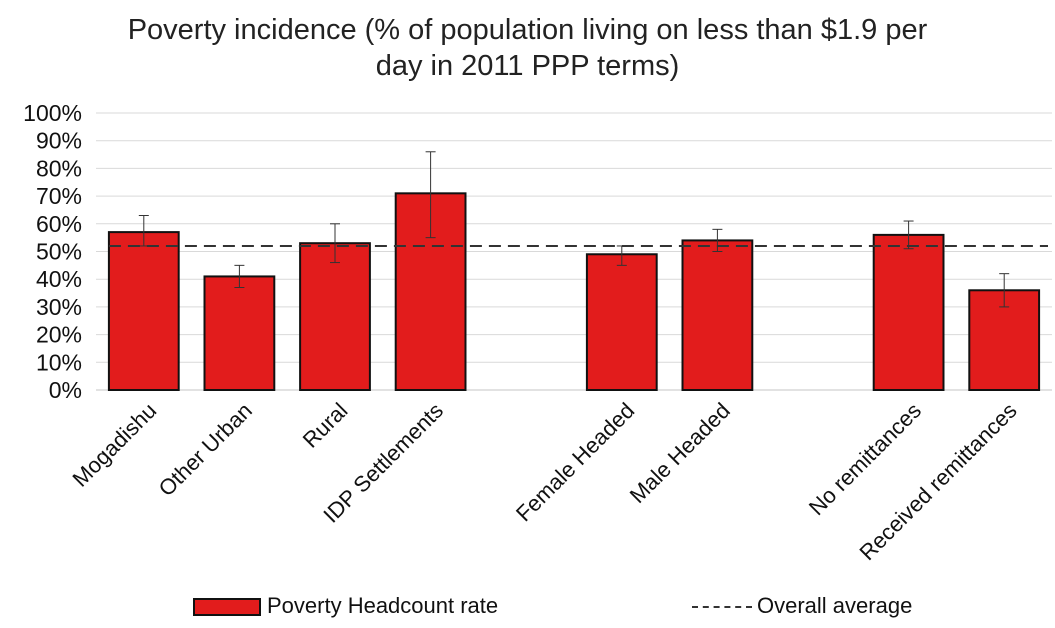 Image resolution: width=1055 pixels, height=628 pixels. Describe the element at coordinates (65, 390) in the screenshot. I see `y-tick-label: 0%` at that location.